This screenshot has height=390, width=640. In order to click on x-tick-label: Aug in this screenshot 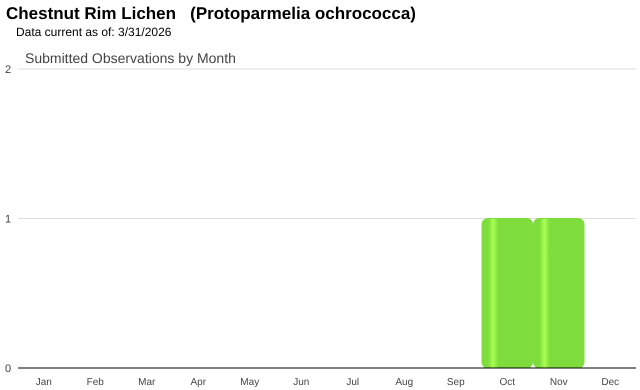, I will do `click(404, 382)`.